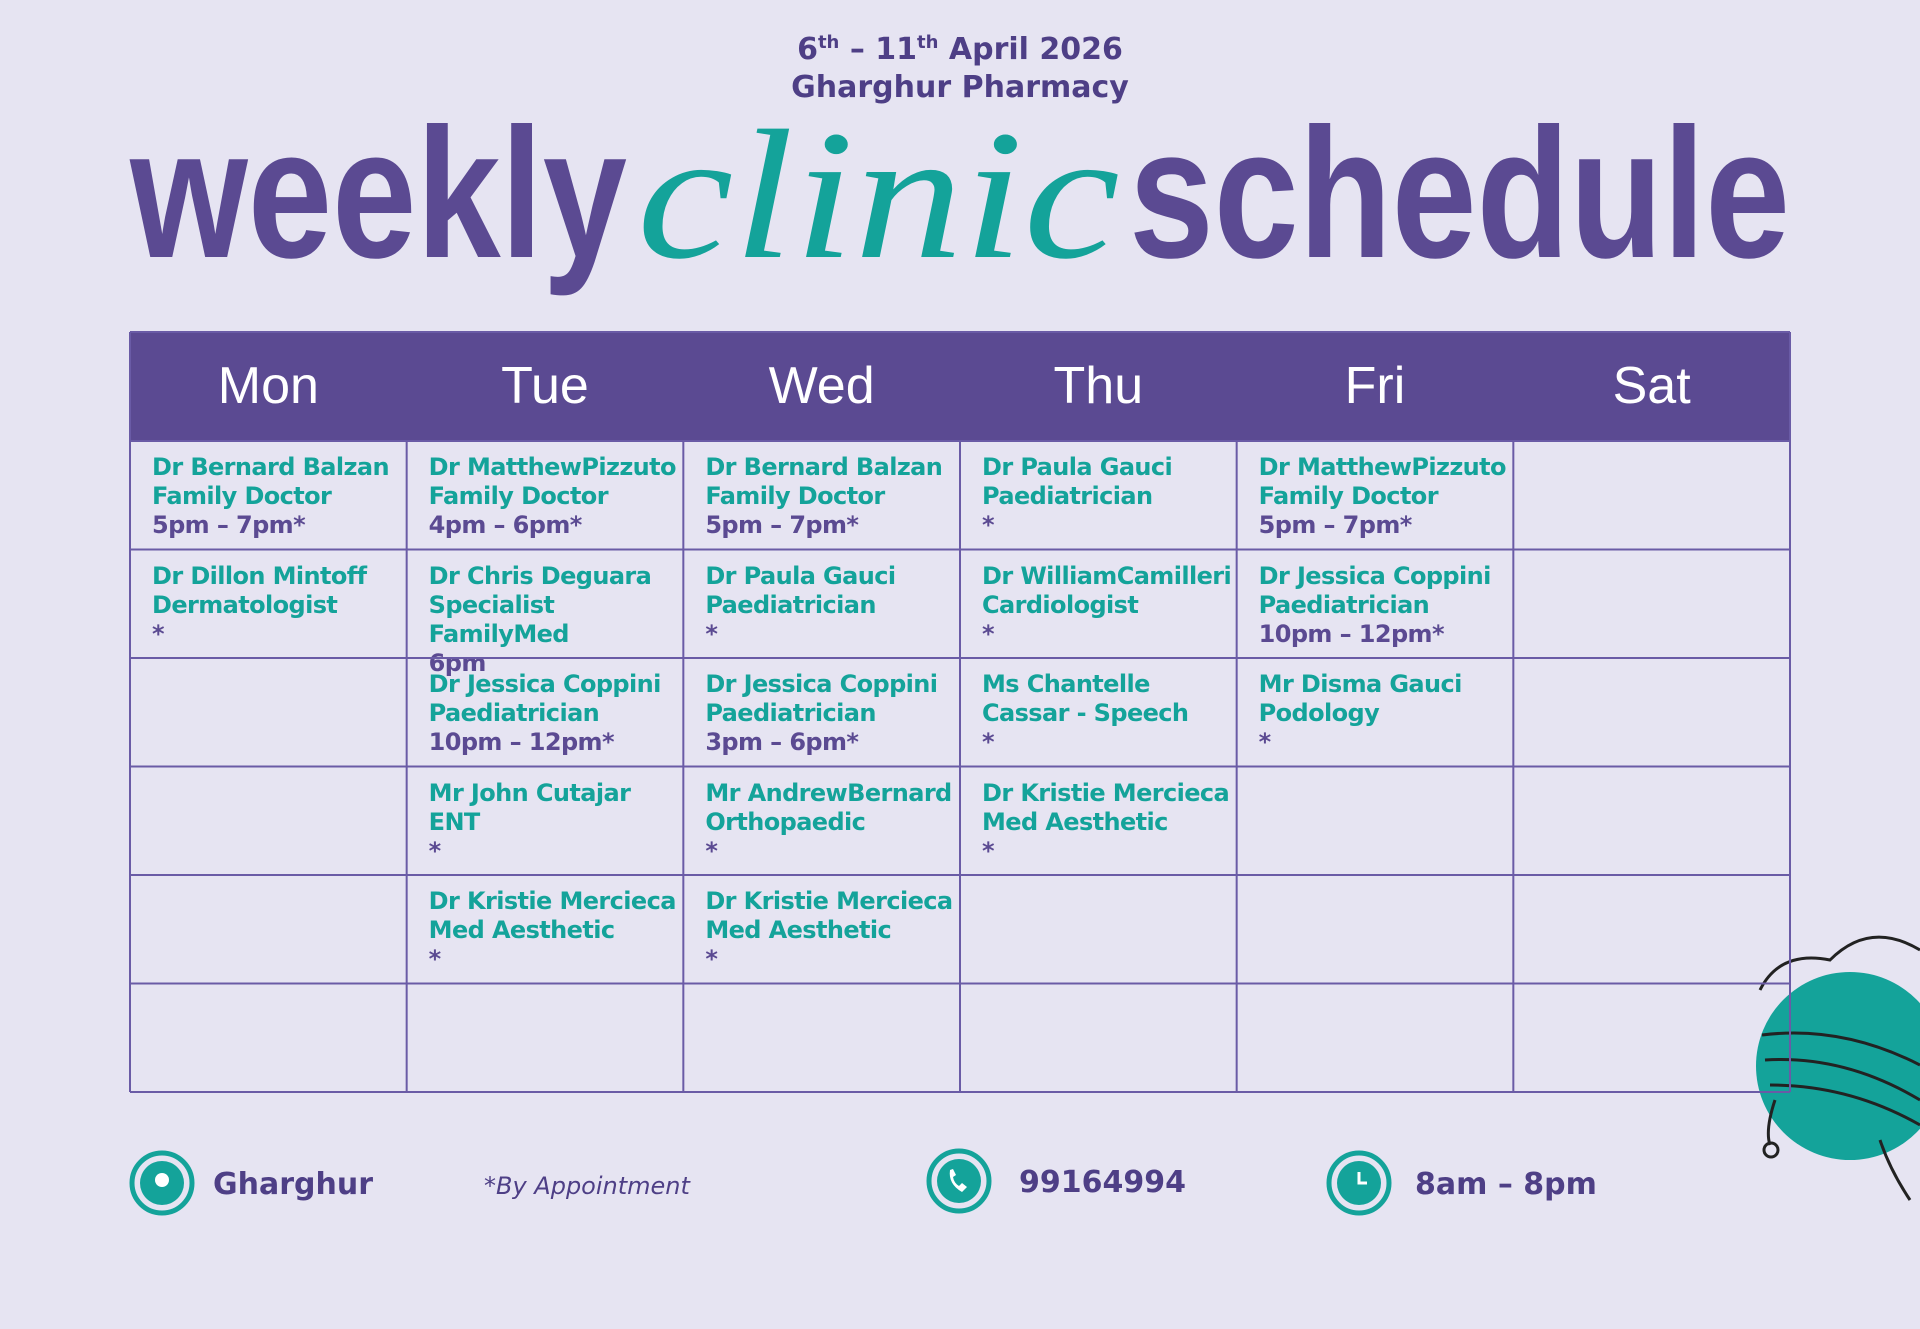 The image size is (1920, 1329). What do you see at coordinates (245, 604) in the screenshot?
I see `doctor-role: Dermatologist` at bounding box center [245, 604].